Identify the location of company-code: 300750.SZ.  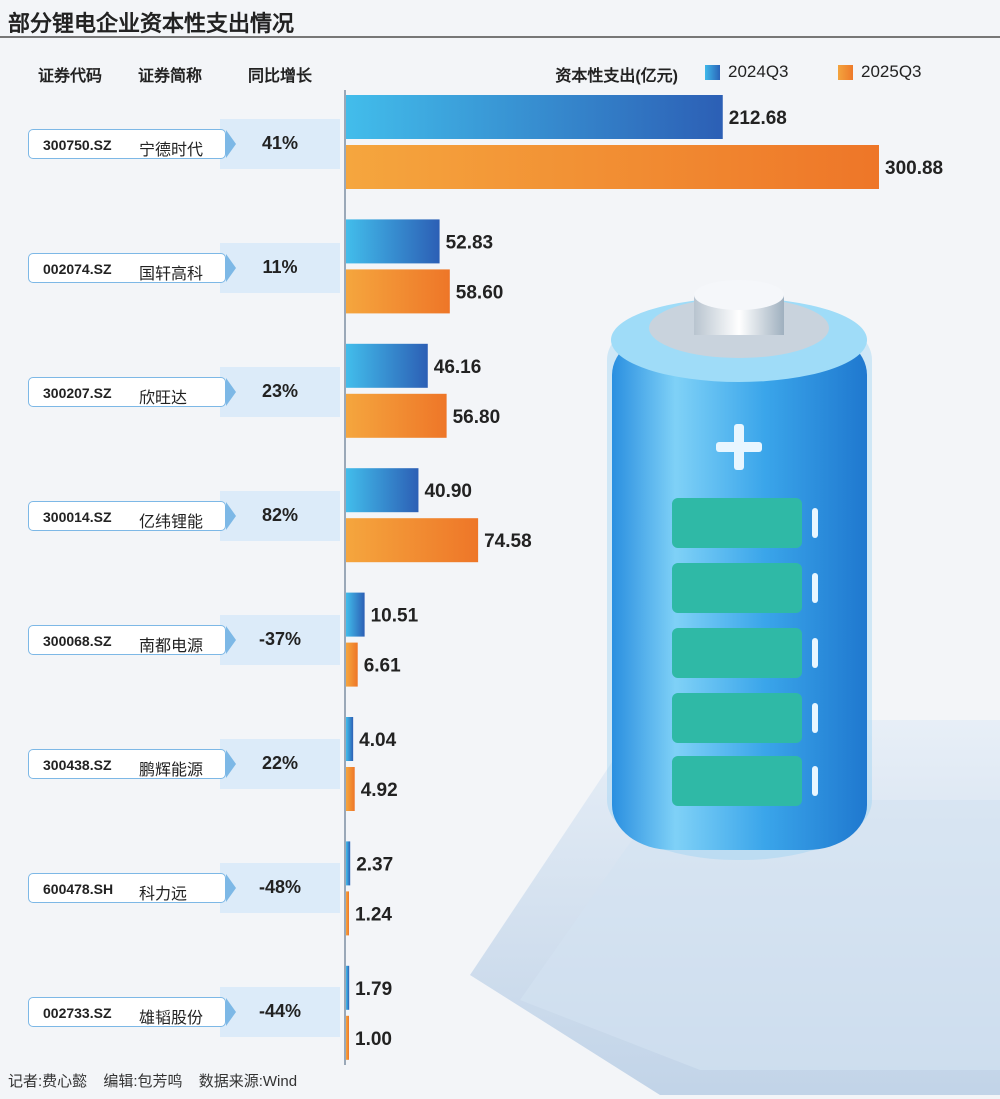
(77, 145).